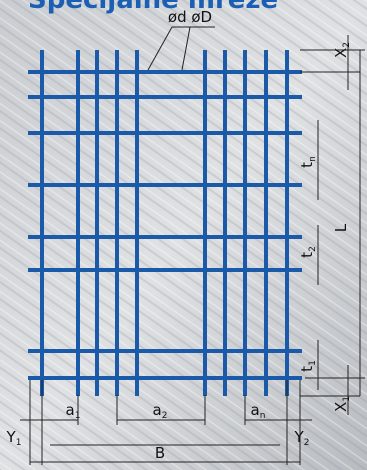  I want to click on dimension-label: tn, so click(308, 162).